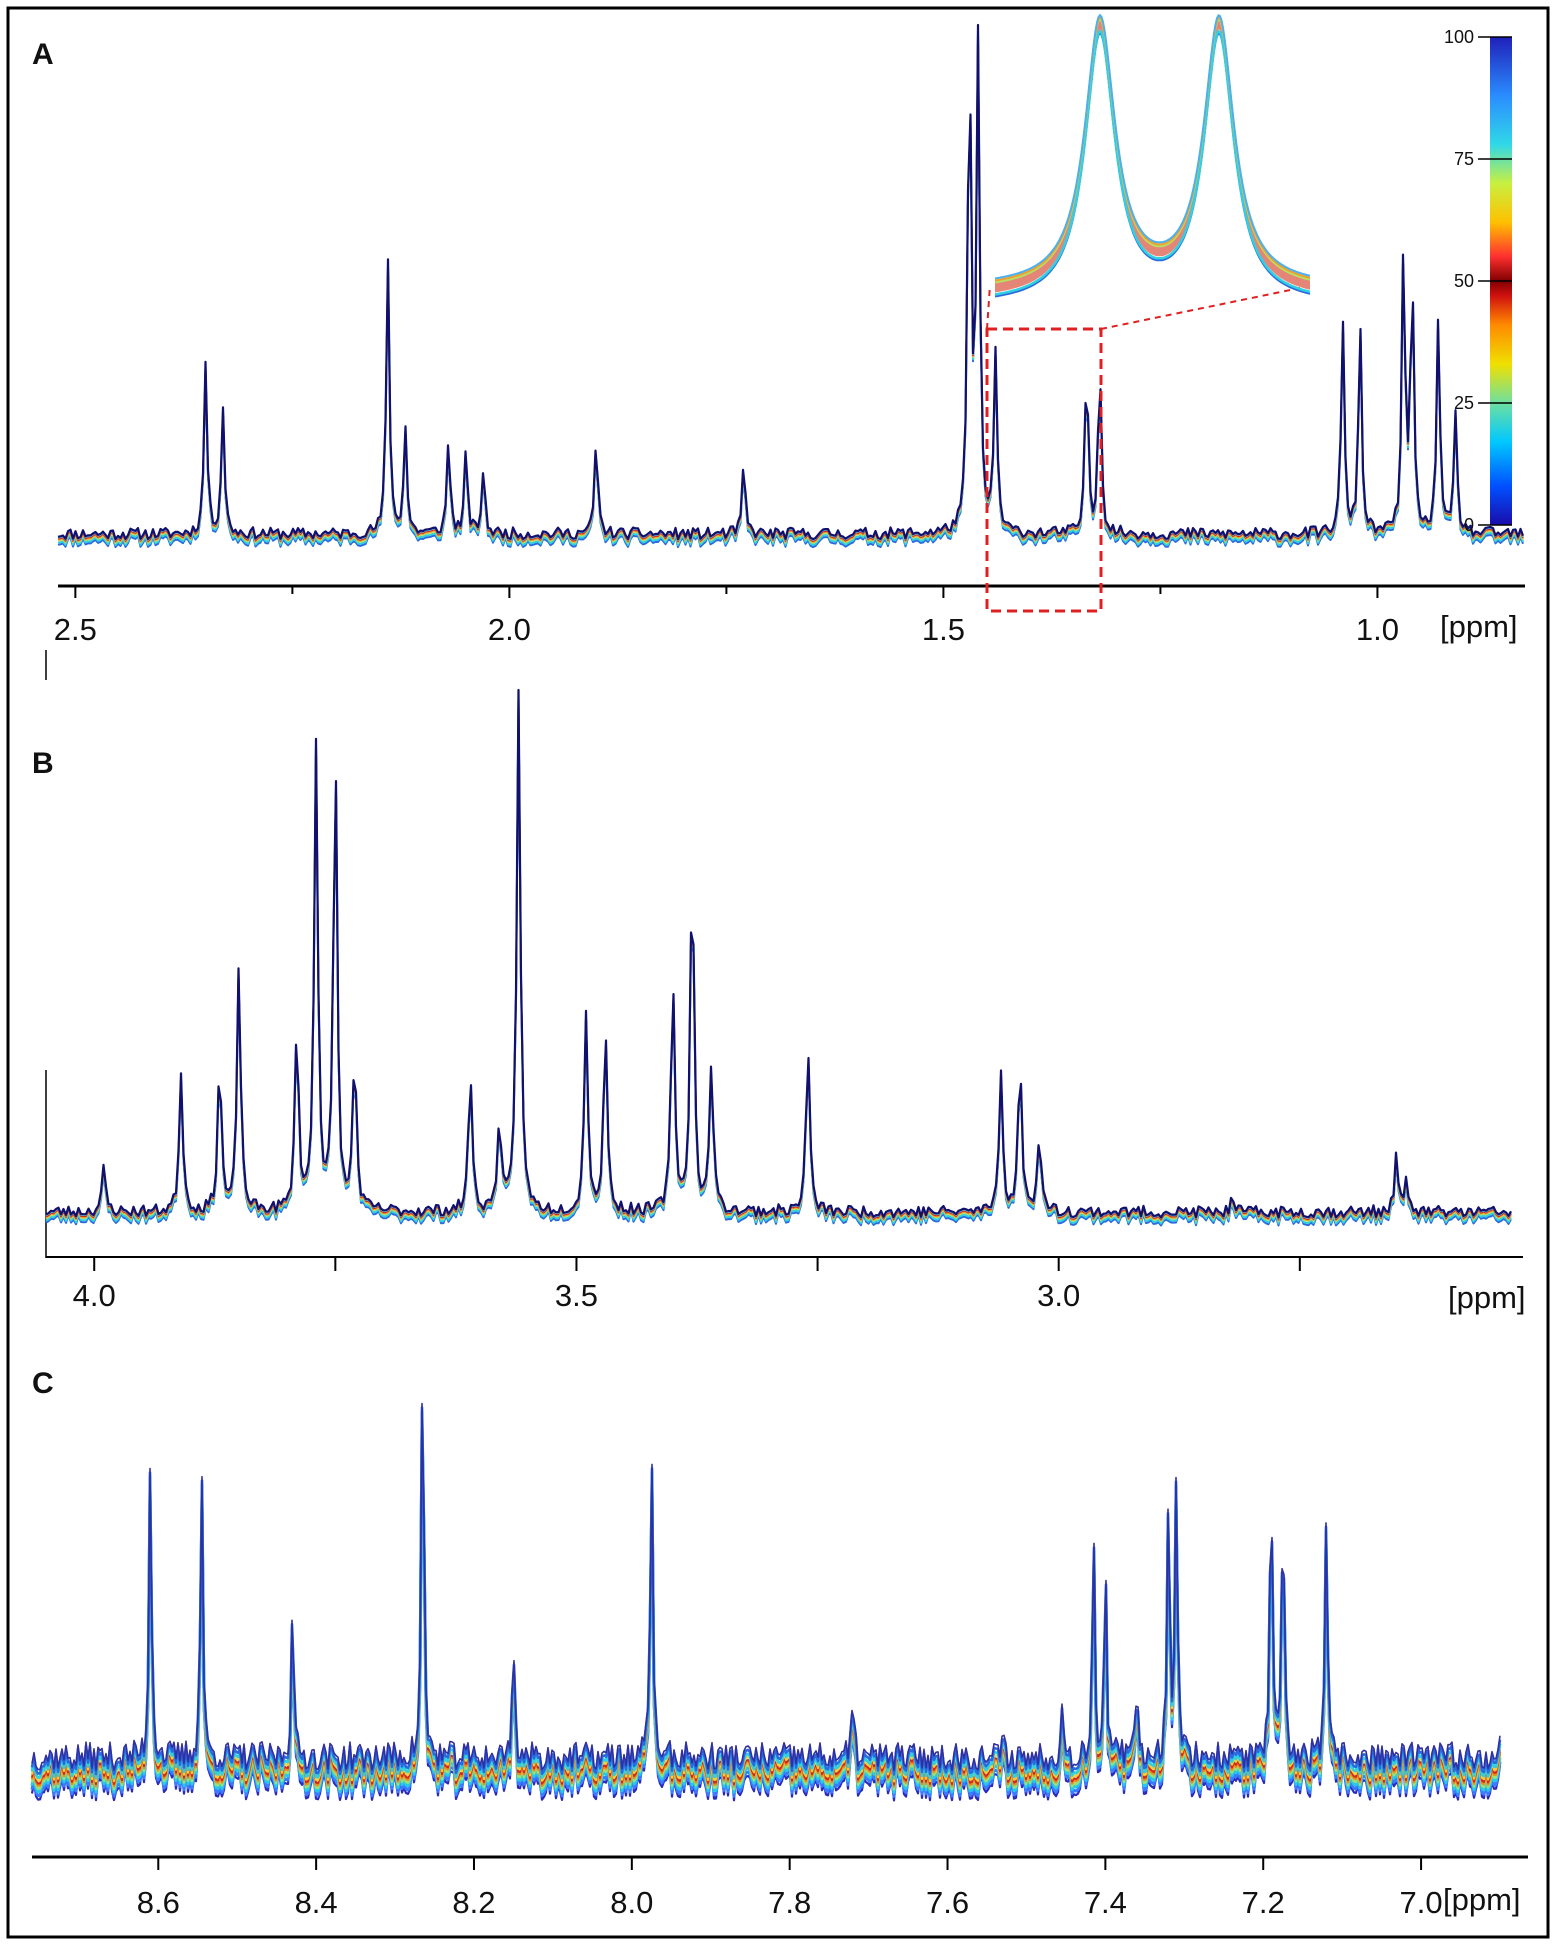 This screenshot has width=1556, height=1950. Describe the element at coordinates (1459, 37) in the screenshot. I see `colorbar-tick-label: 100` at that location.